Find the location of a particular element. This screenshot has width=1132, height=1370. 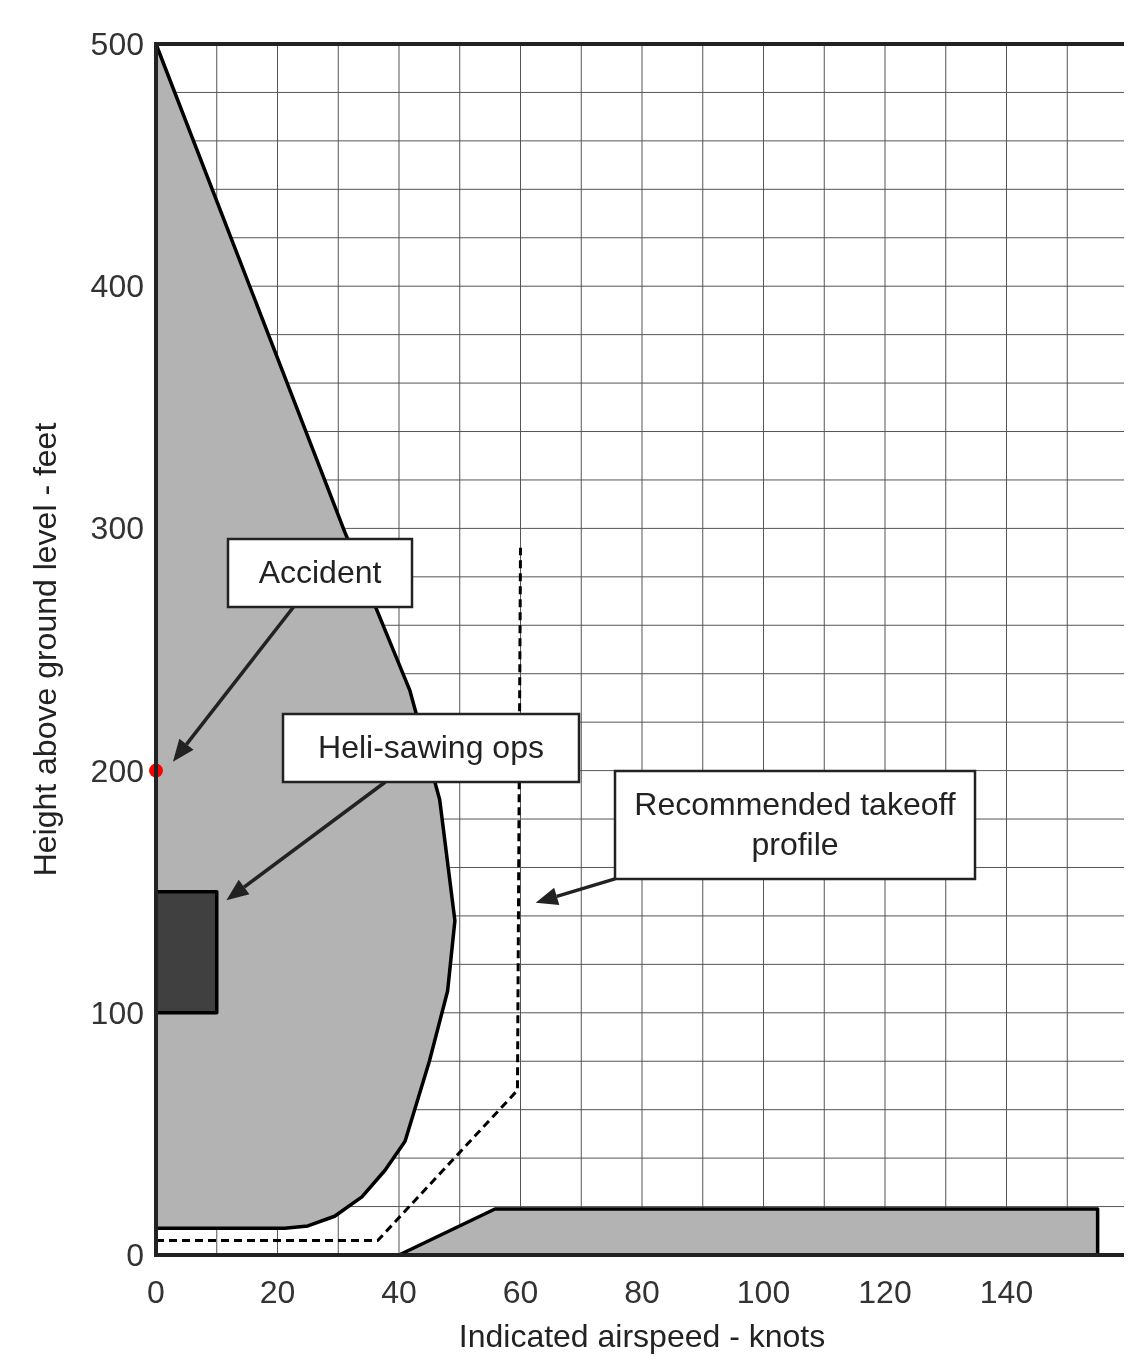

x-tick-label: 40 is located at coordinates (399, 1292).